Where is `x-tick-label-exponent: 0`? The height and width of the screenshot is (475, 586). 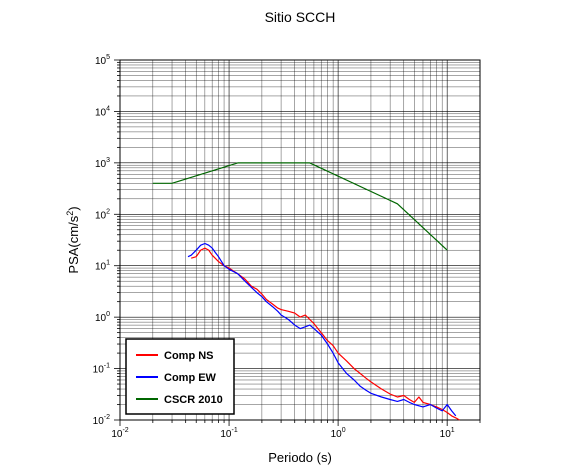
x-tick-label-exponent: 0 is located at coordinates (344, 430).